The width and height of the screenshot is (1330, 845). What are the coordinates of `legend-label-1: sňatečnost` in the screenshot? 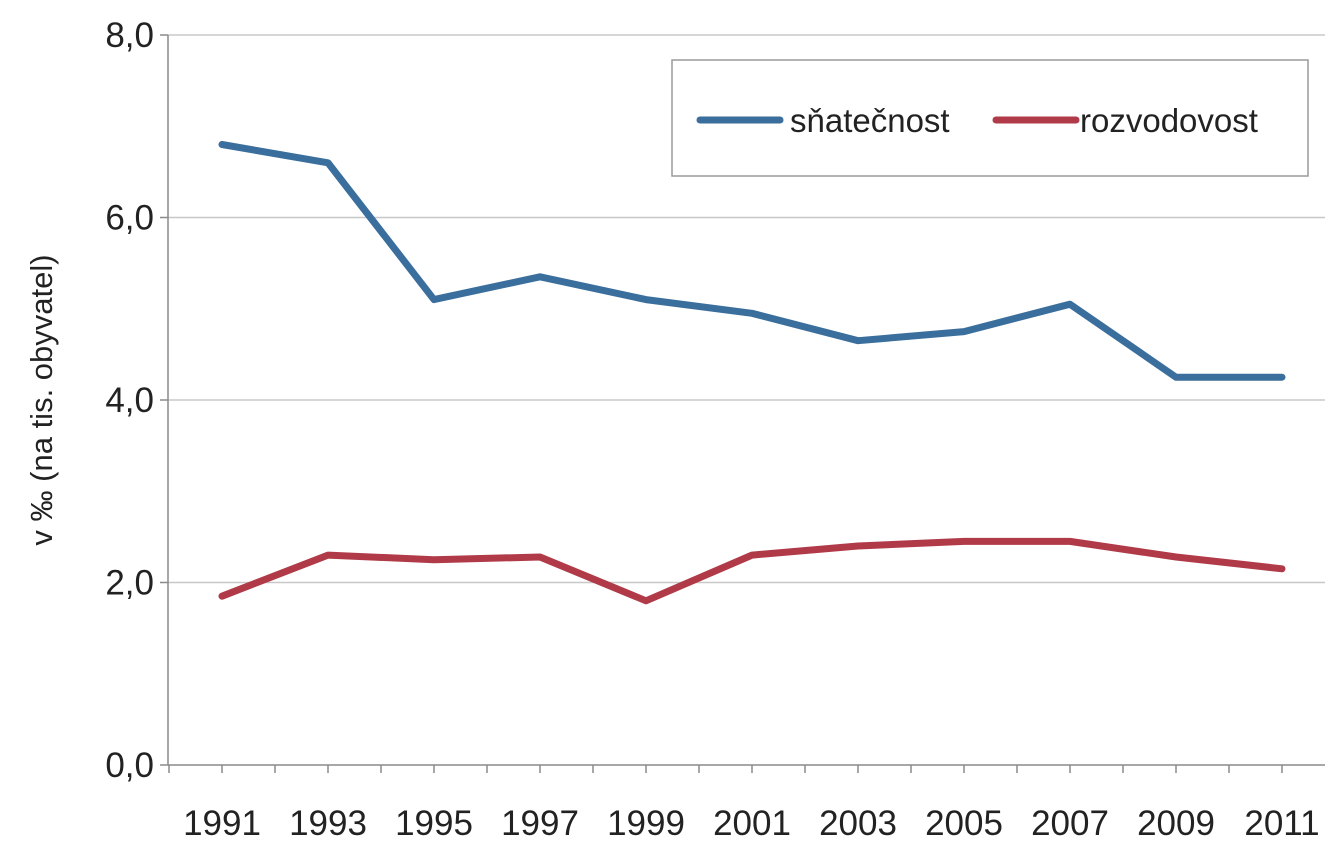 It's located at (870, 120).